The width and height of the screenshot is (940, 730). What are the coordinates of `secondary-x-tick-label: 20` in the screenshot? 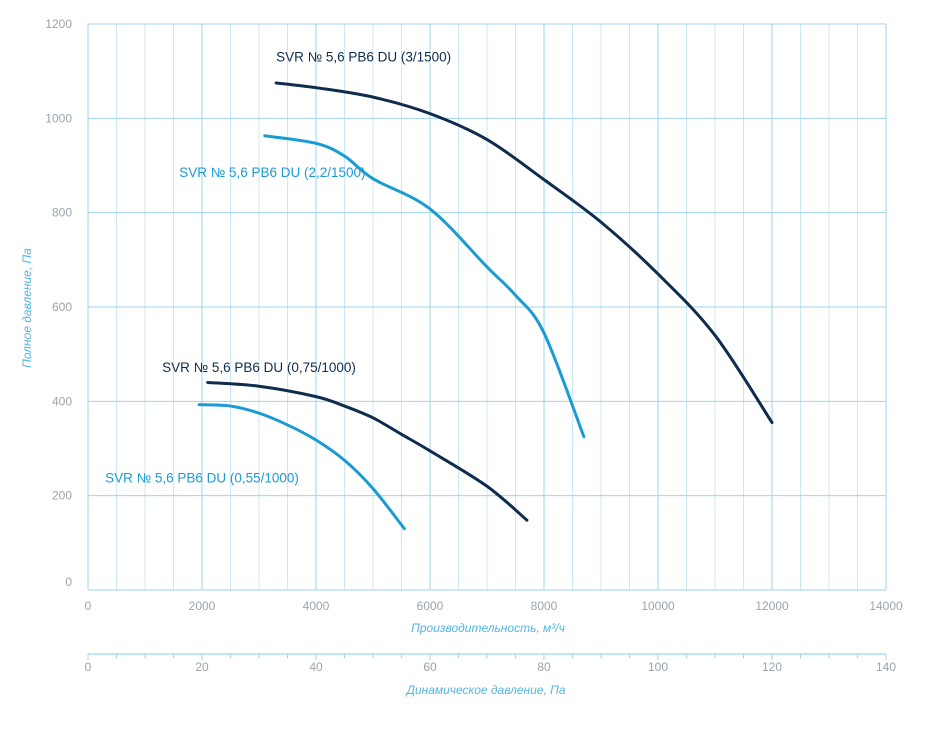 It's located at (202, 667).